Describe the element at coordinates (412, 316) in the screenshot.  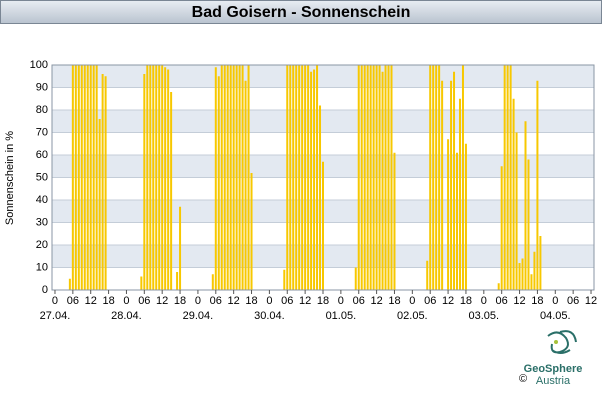
I see `date-label: 02.05.` at that location.